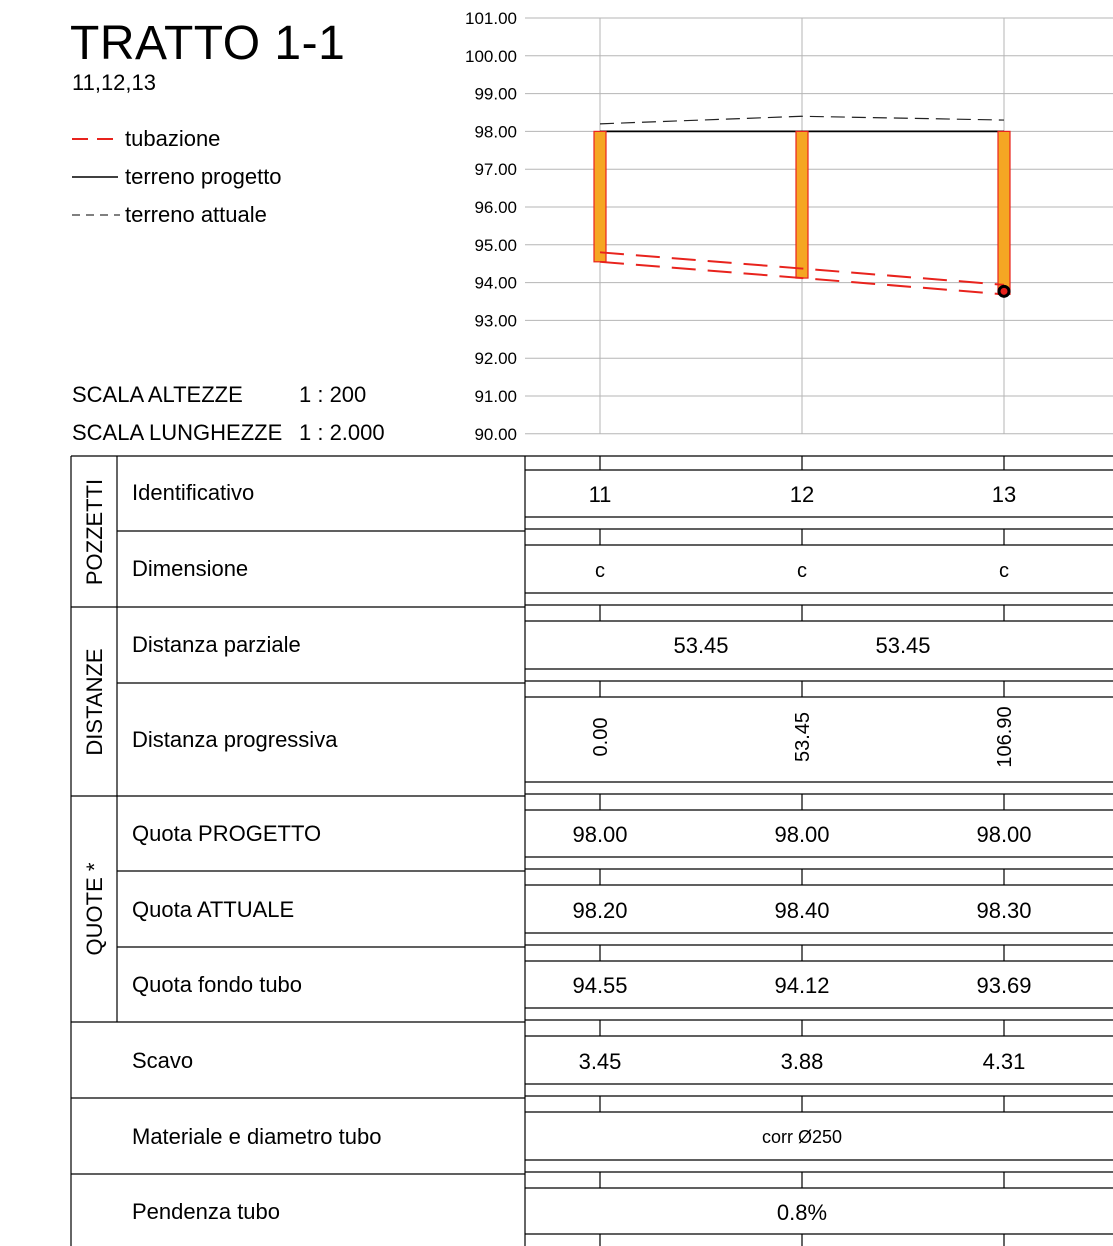  What do you see at coordinates (342, 432) in the screenshot?
I see `scale-lengths-value: 1 : 2.000` at bounding box center [342, 432].